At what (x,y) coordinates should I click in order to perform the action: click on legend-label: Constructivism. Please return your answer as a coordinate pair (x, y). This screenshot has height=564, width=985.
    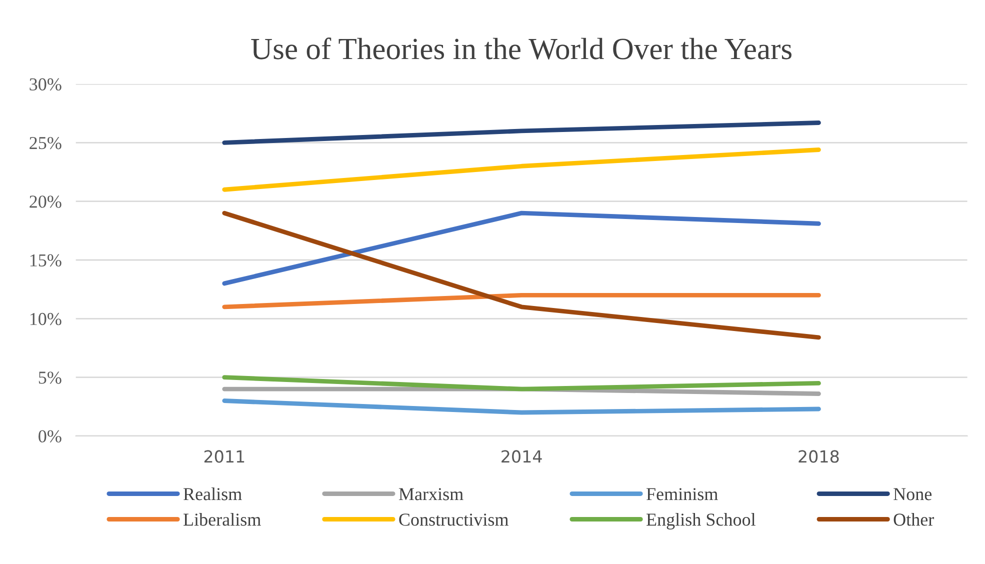
    Looking at the image, I should click on (453, 520).